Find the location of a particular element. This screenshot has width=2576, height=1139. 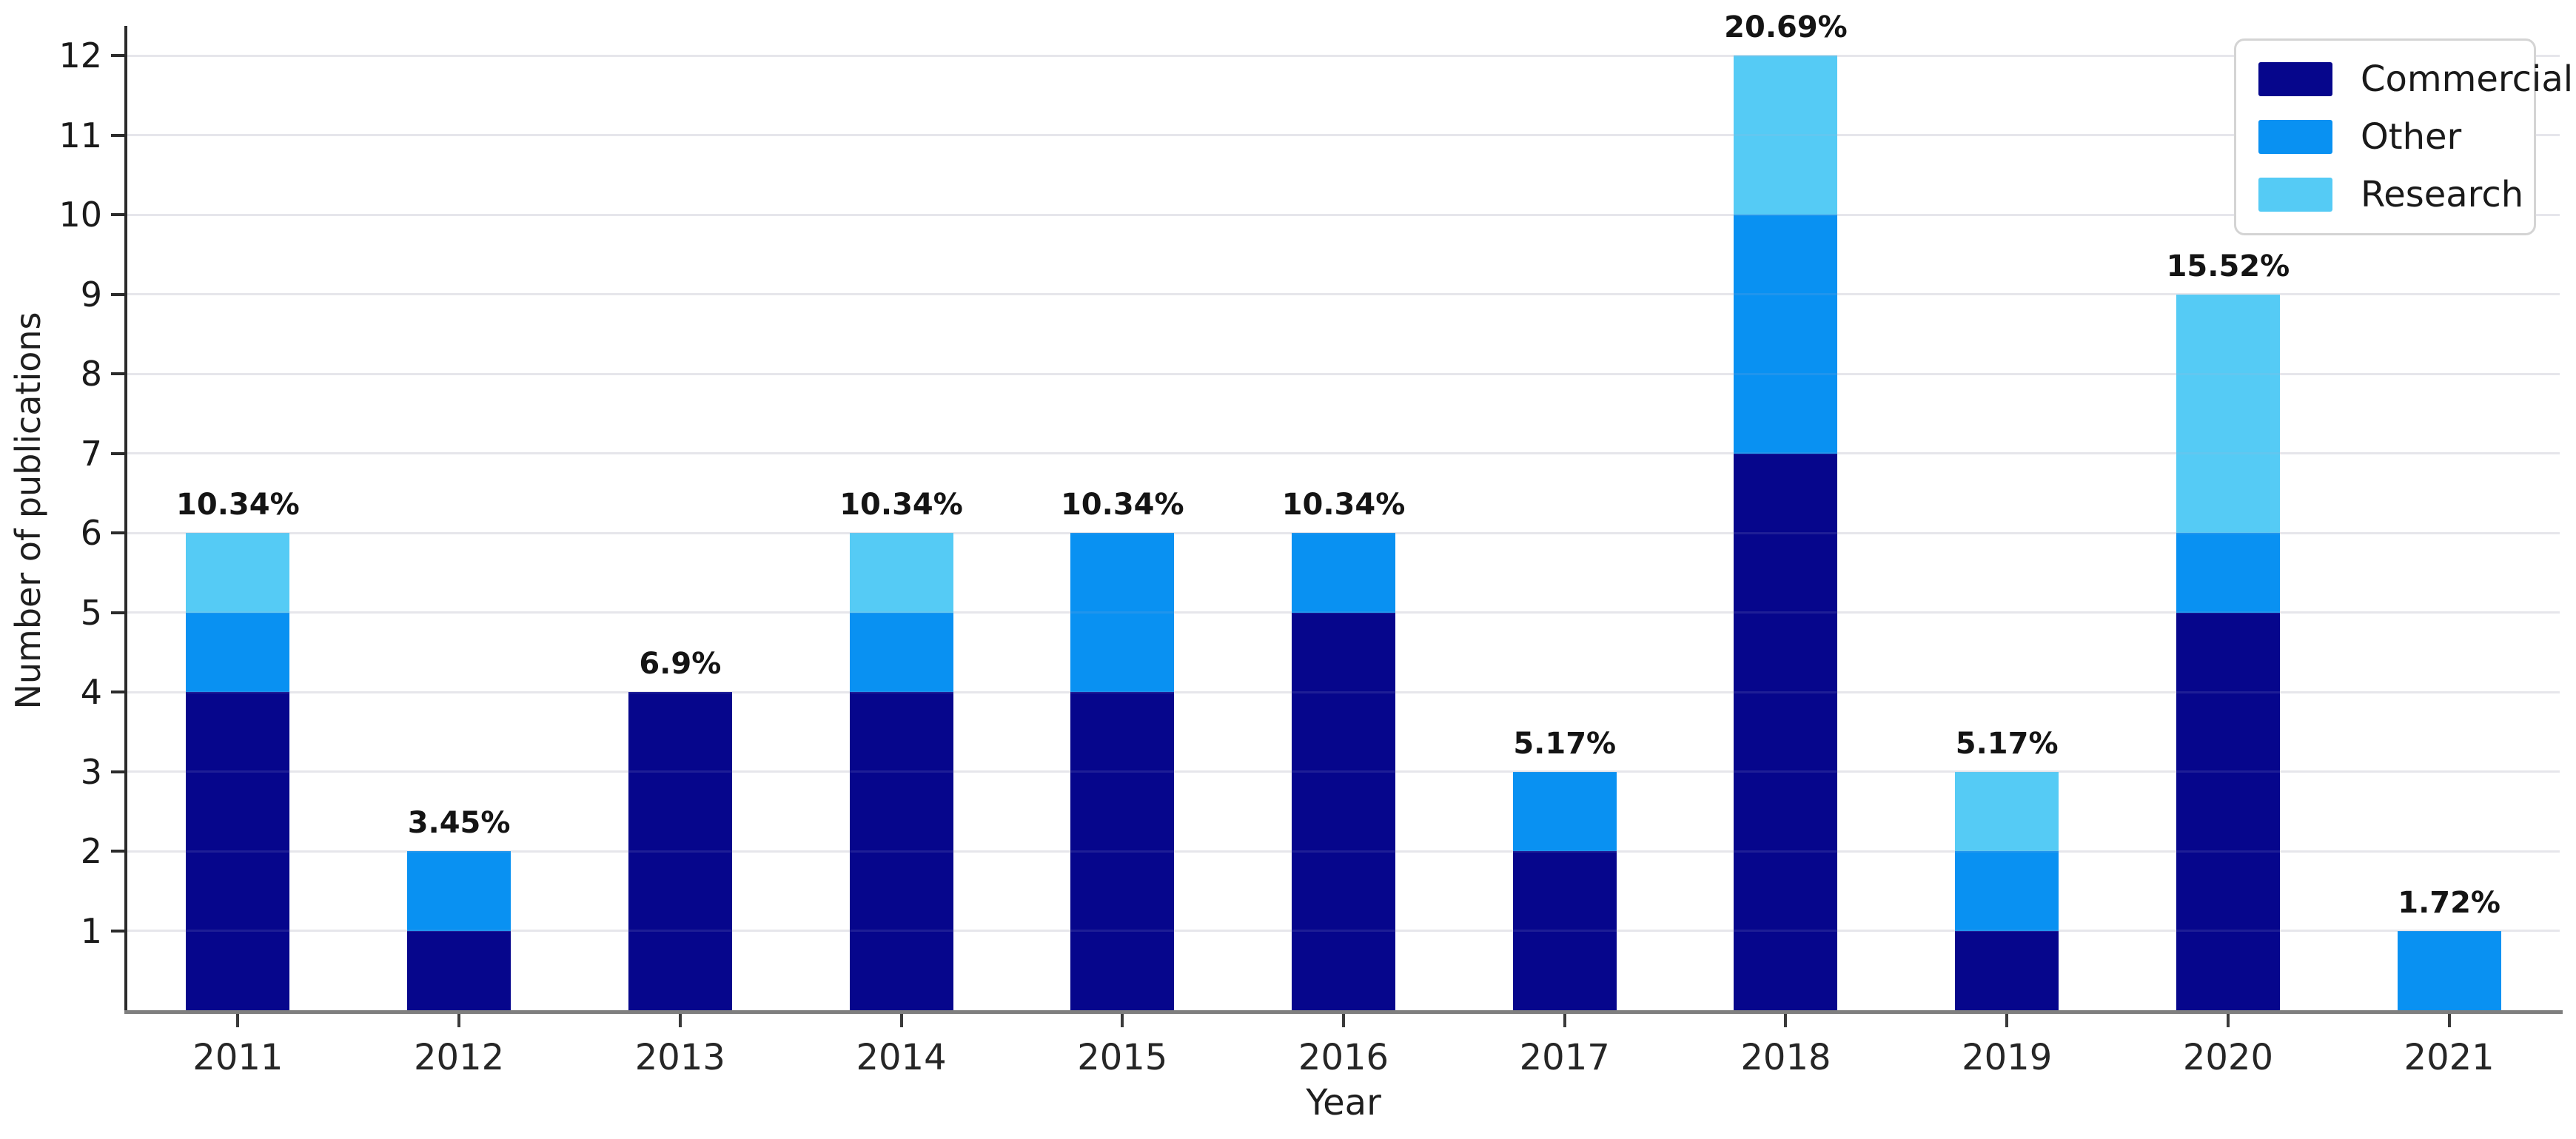

bar-2020-other is located at coordinates (2228, 573).